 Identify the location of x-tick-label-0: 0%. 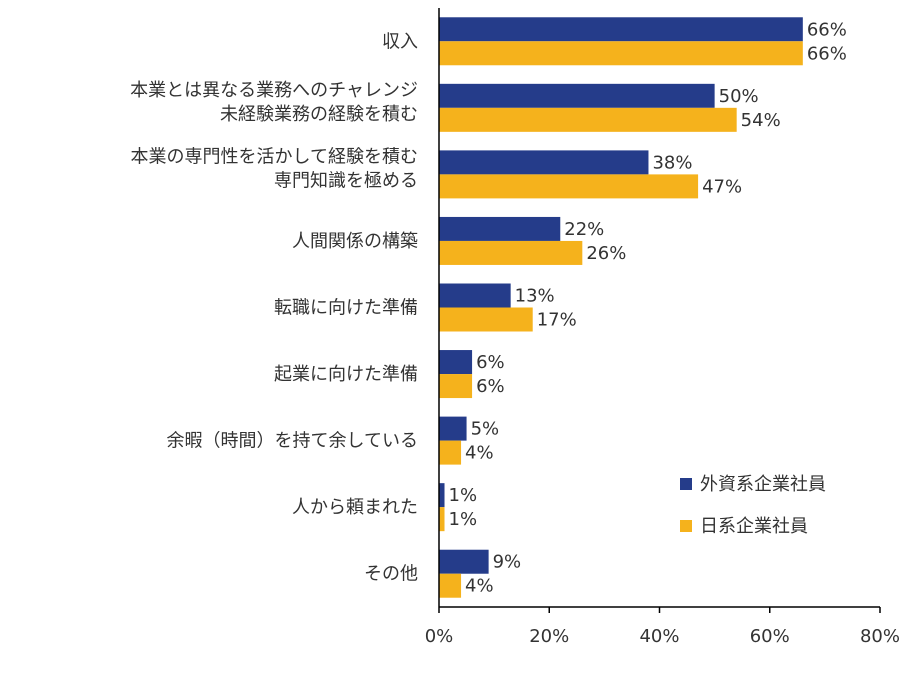
(439, 636).